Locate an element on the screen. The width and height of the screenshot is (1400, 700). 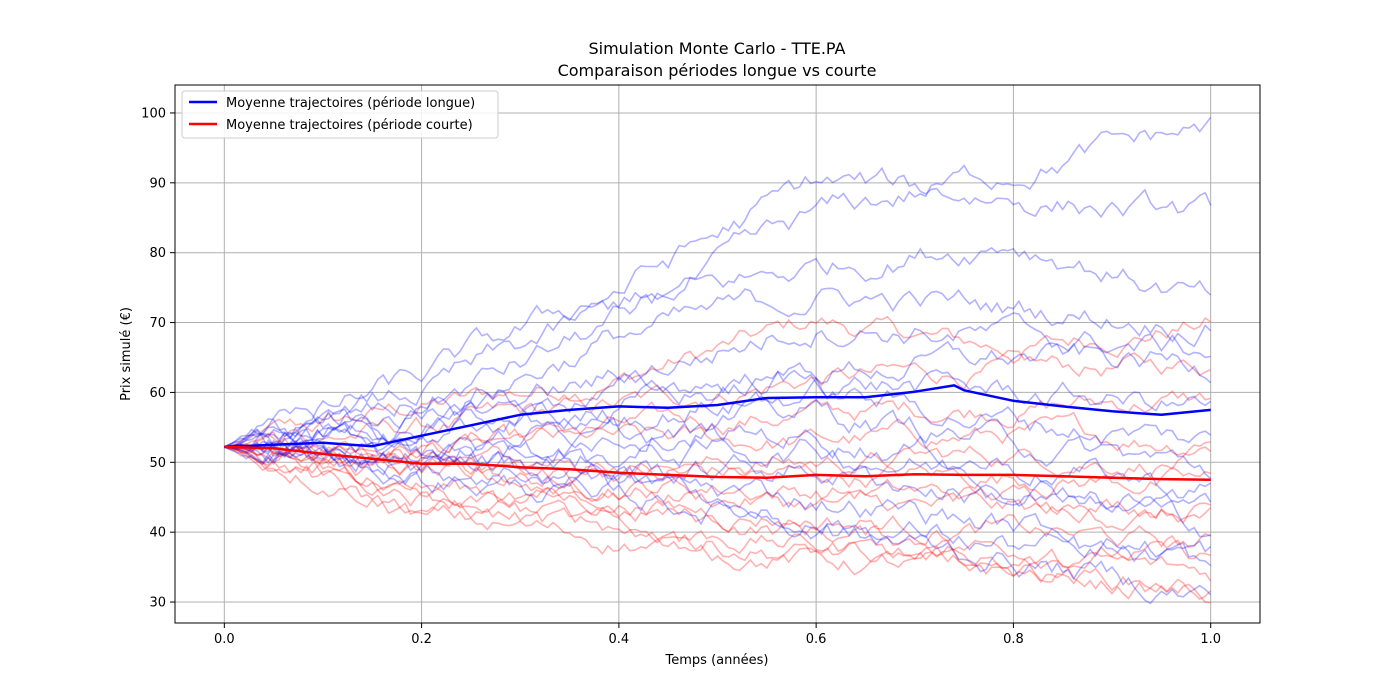
x-tick-label-1: 0.2 is located at coordinates (421, 639).